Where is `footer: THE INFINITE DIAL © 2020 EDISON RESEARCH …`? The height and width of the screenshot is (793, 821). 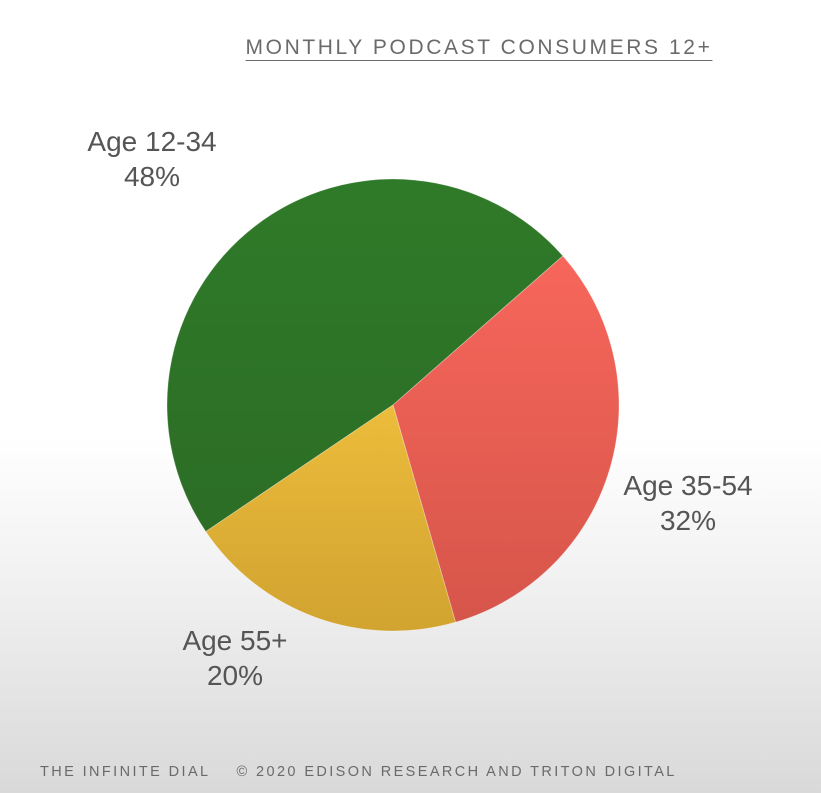
footer: THE INFINITE DIAL © 2020 EDISON RESEARCH … is located at coordinates (358, 772).